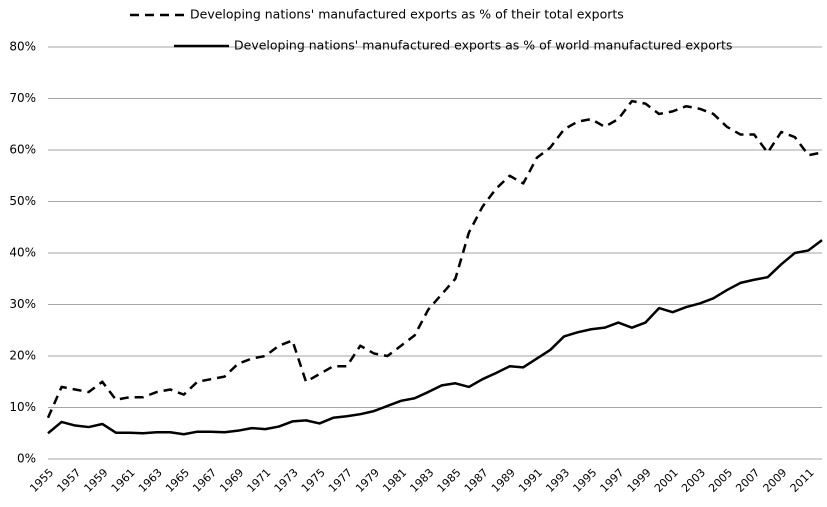 The height and width of the screenshot is (507, 827). Describe the element at coordinates (747, 480) in the screenshot. I see `x-tick-label: 2007` at that location.